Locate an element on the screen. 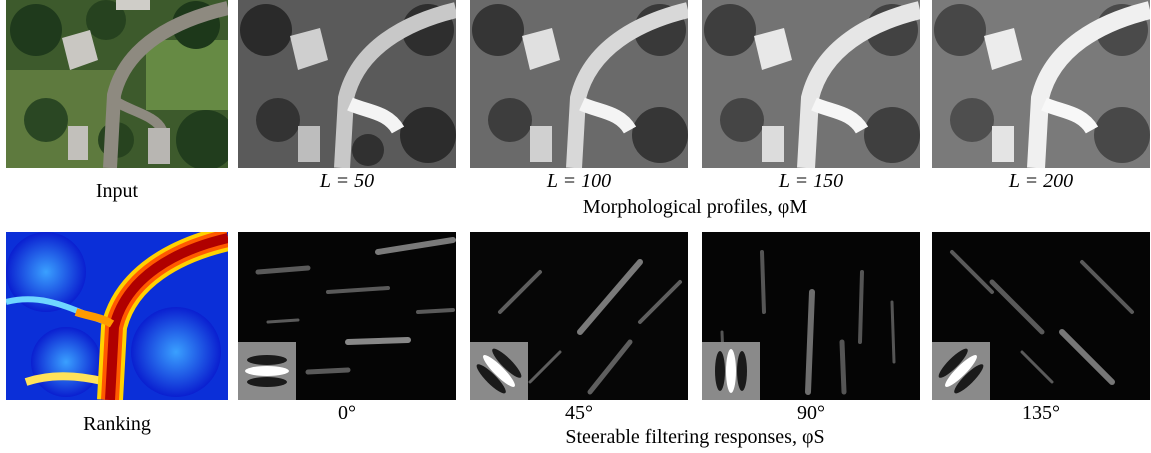 The width and height of the screenshot is (1151, 453). profile-caption-l100: L = 100 is located at coordinates (579, 181).